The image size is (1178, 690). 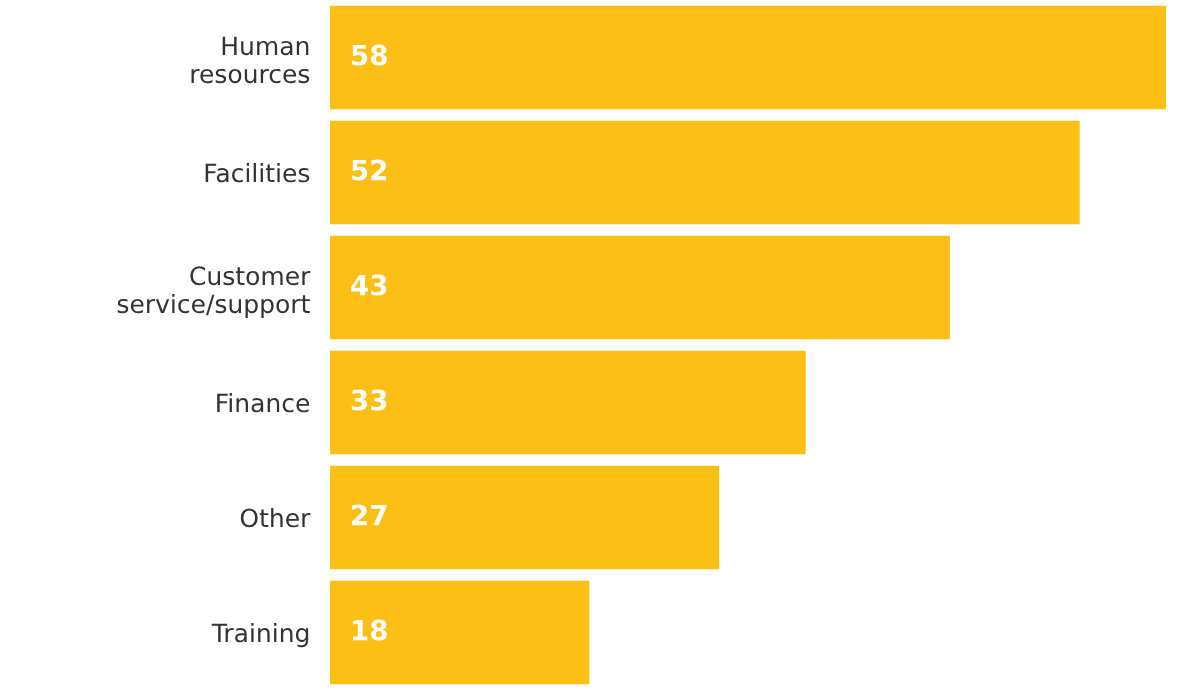 I want to click on y-tick-label: Finance, so click(x=263, y=403).